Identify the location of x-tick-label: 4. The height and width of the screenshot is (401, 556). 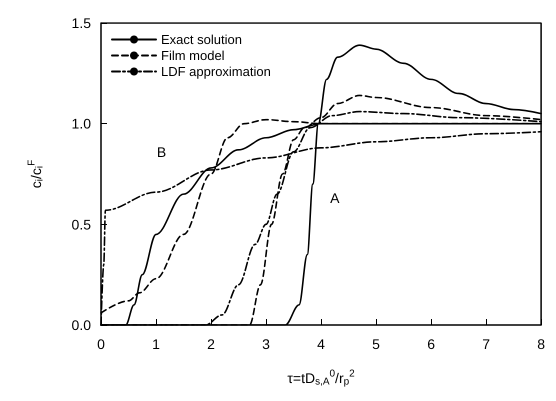
(321, 344).